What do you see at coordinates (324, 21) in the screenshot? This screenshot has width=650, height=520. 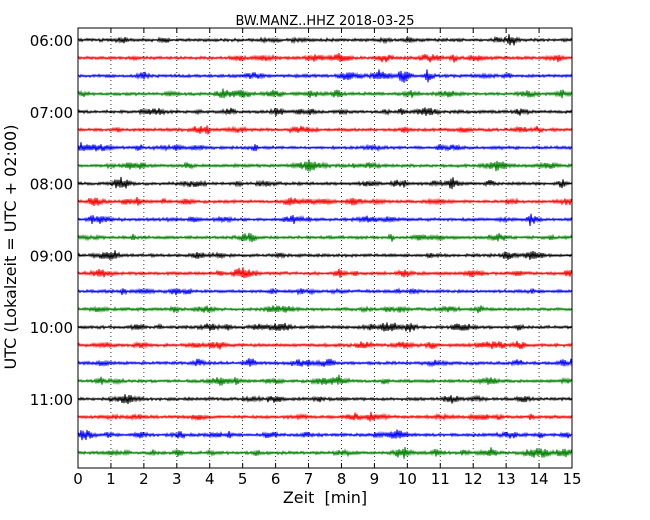 I see `chart-title: BW.MANZ..HHZ 2018-03-25` at bounding box center [324, 21].